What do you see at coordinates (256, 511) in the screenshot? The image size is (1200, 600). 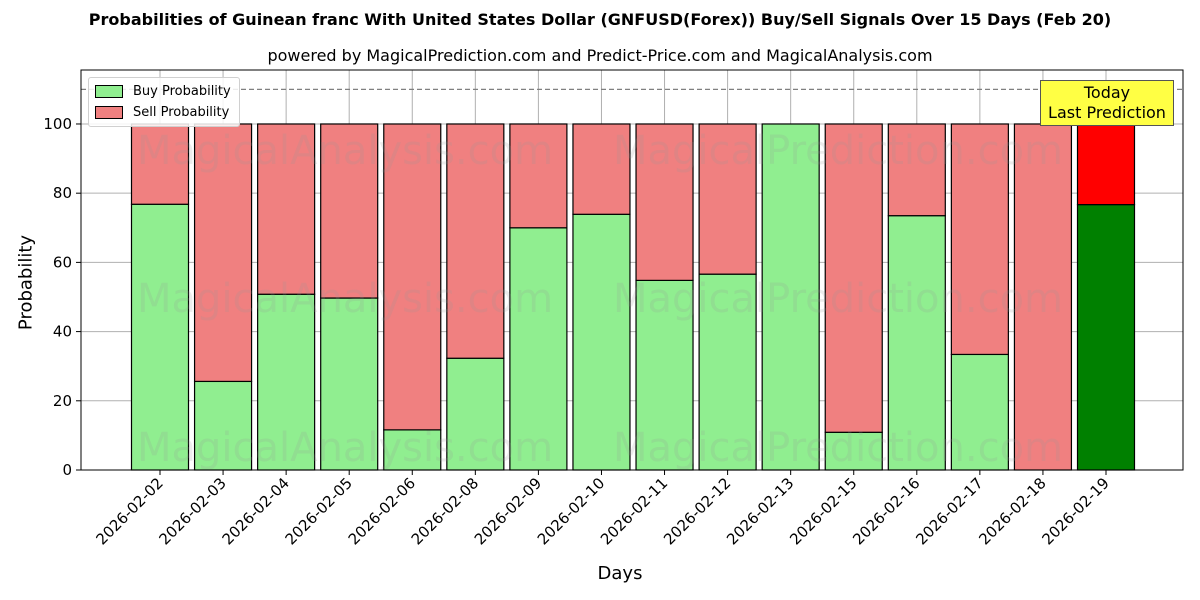 I see `x-tick-label: 2026-02-04` at bounding box center [256, 511].